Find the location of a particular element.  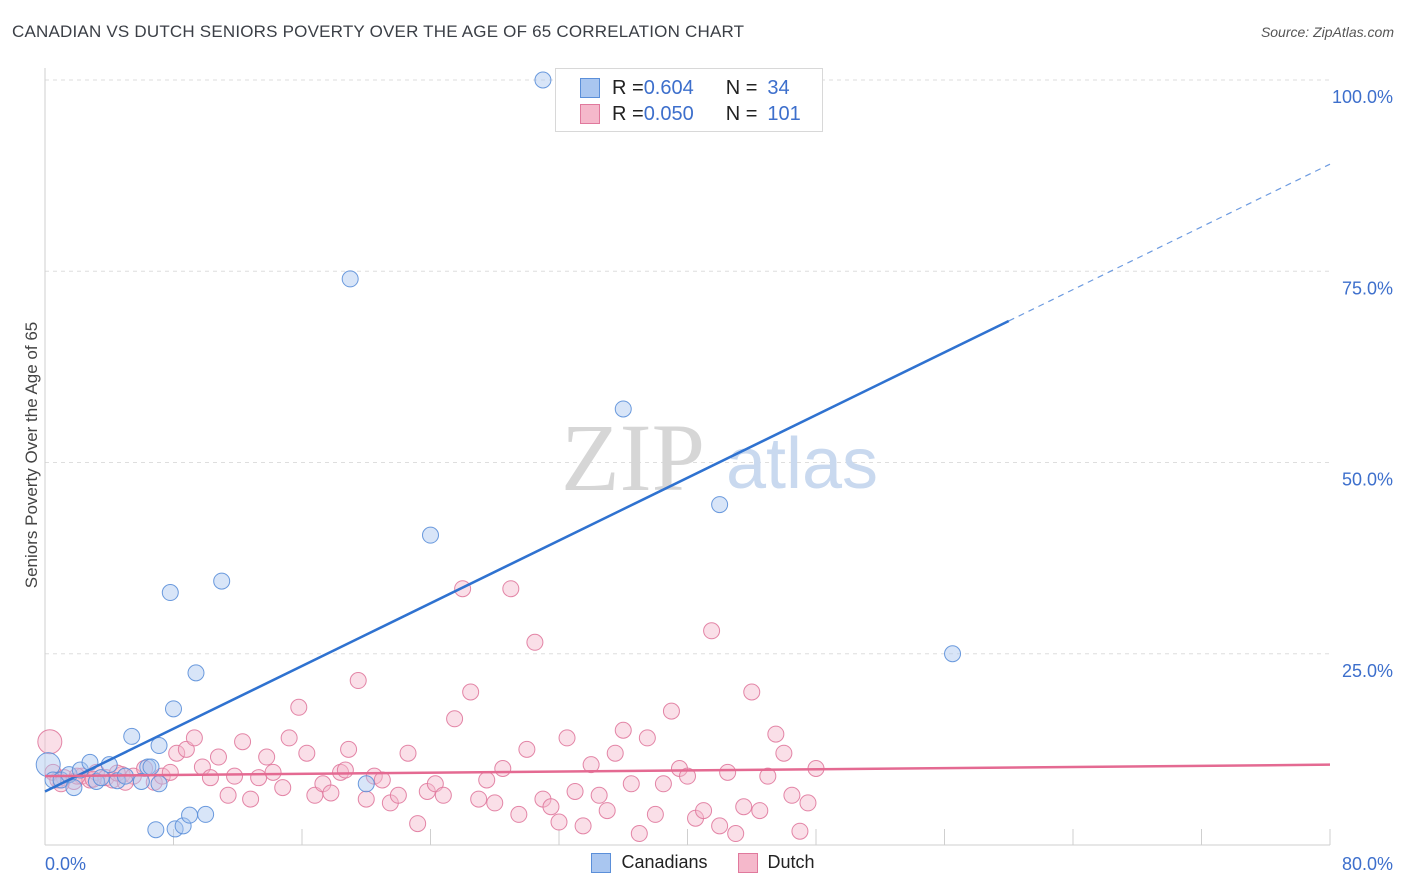

canadians-trend-extension is located at coordinates (1169, 242).